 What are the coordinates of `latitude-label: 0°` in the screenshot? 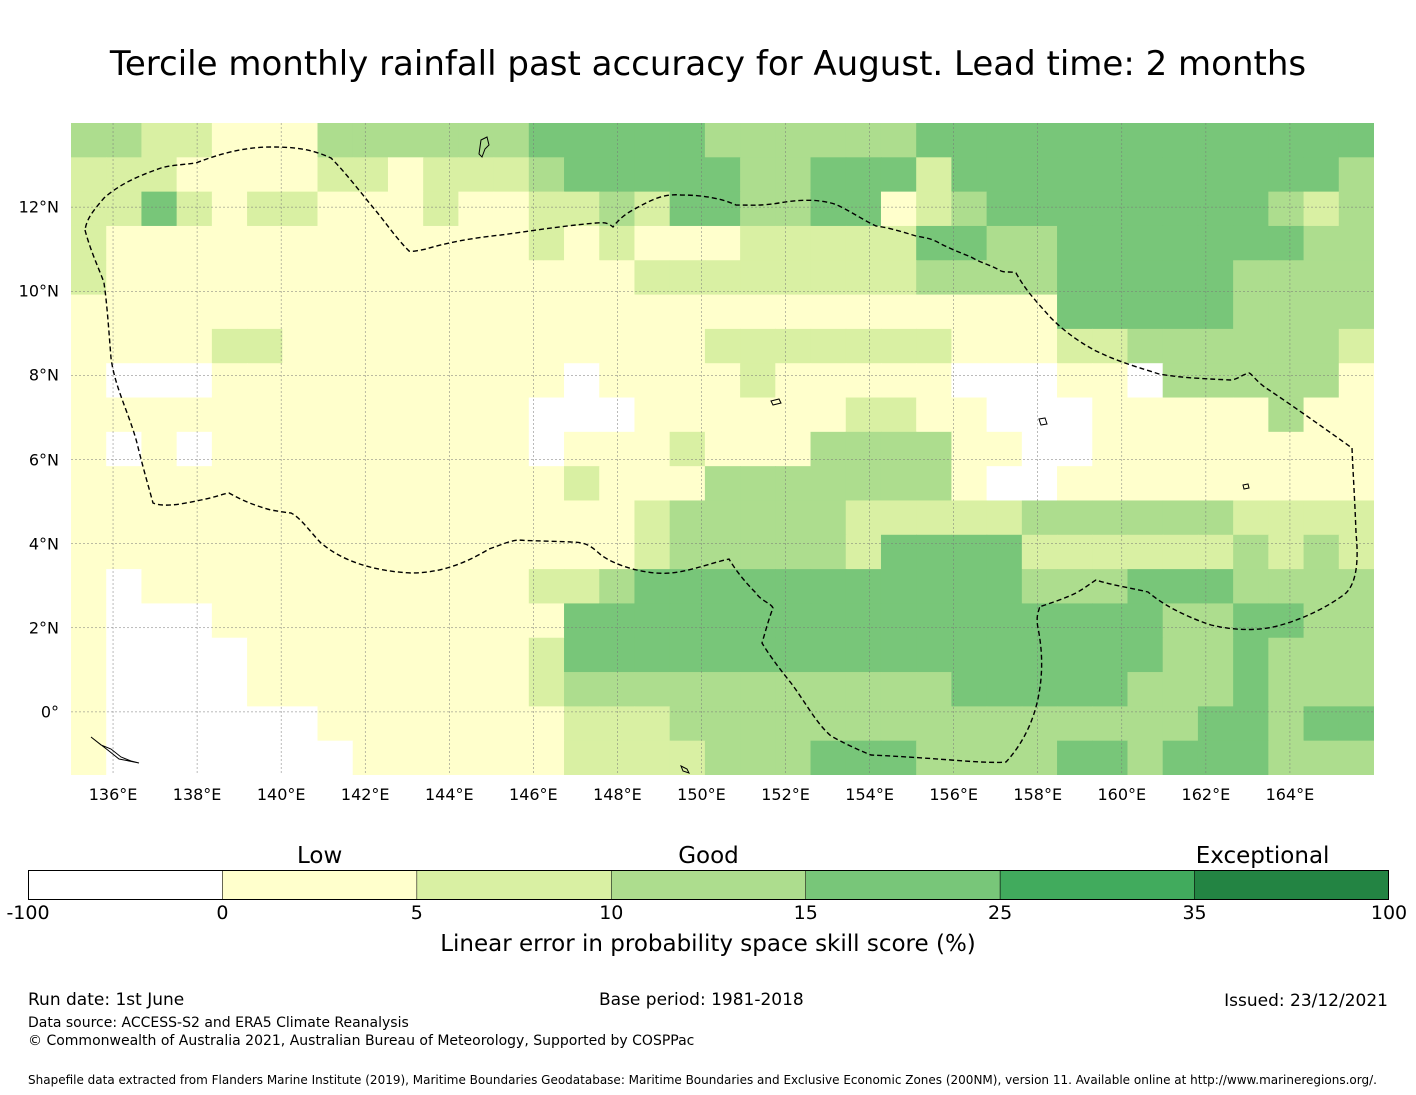 It's located at (49, 712).